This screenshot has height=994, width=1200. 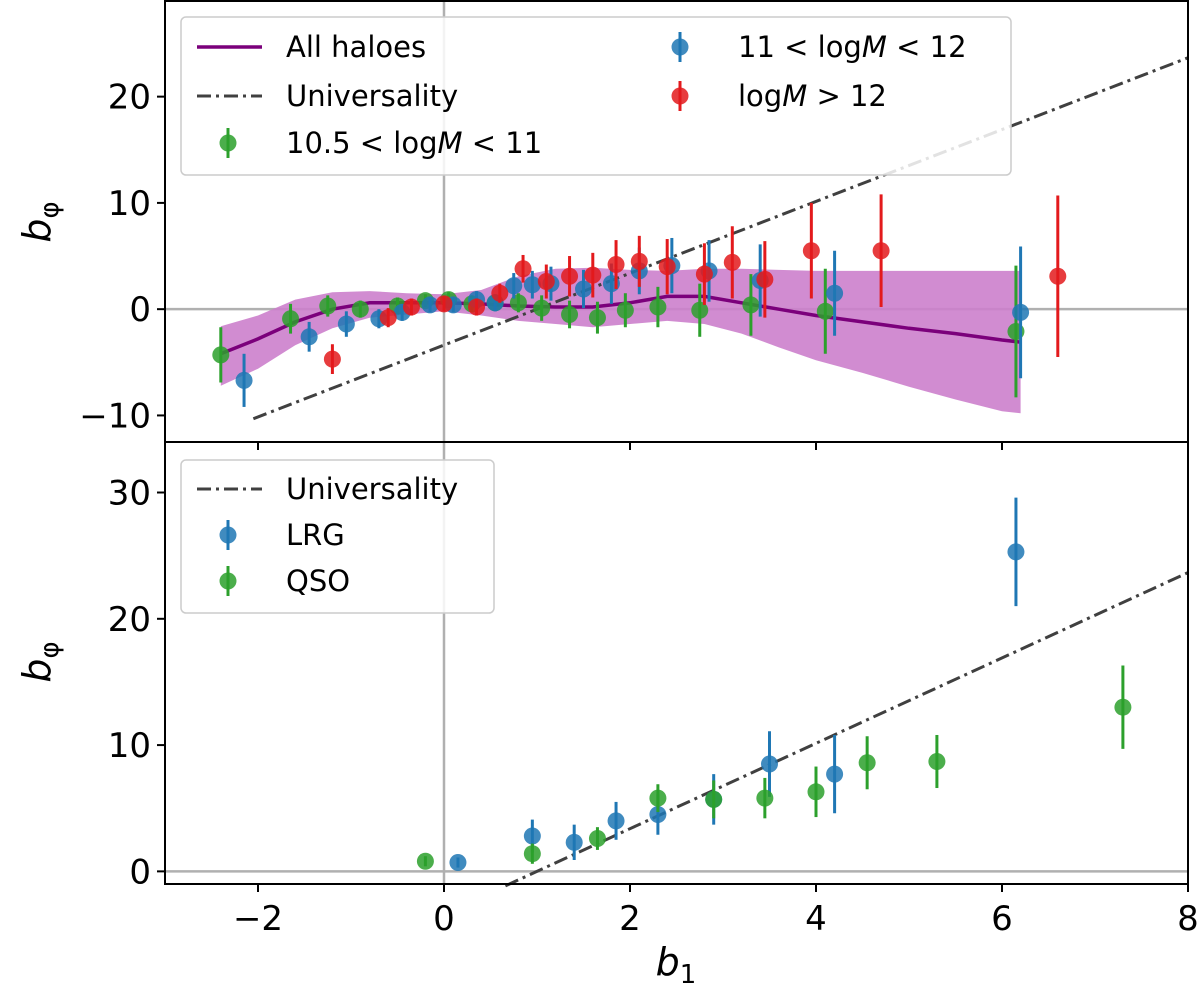 I want to click on legend-low-mass-marker, so click(x=228, y=143).